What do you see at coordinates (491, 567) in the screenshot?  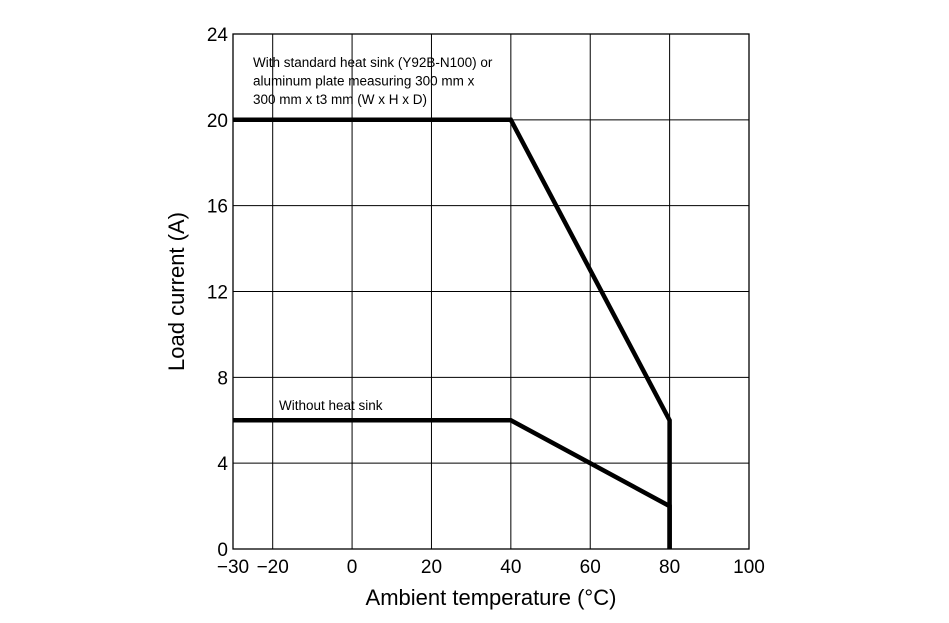 I see `x-tick-labels: −30 −20 0 20 40 60 80 100` at bounding box center [491, 567].